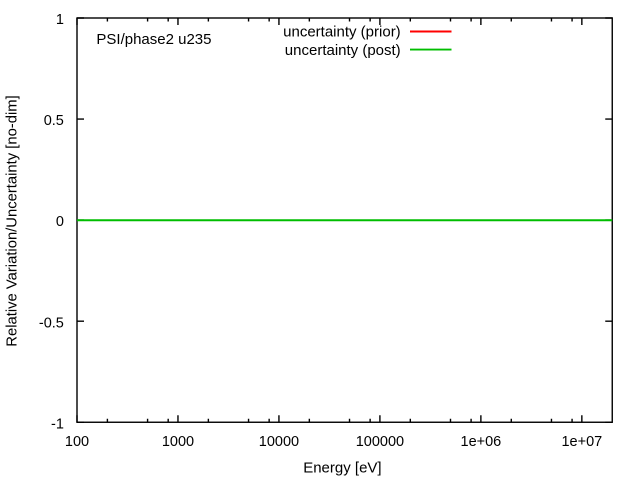 The width and height of the screenshot is (640, 480). I want to click on svg-text: 10000, so click(279, 442).